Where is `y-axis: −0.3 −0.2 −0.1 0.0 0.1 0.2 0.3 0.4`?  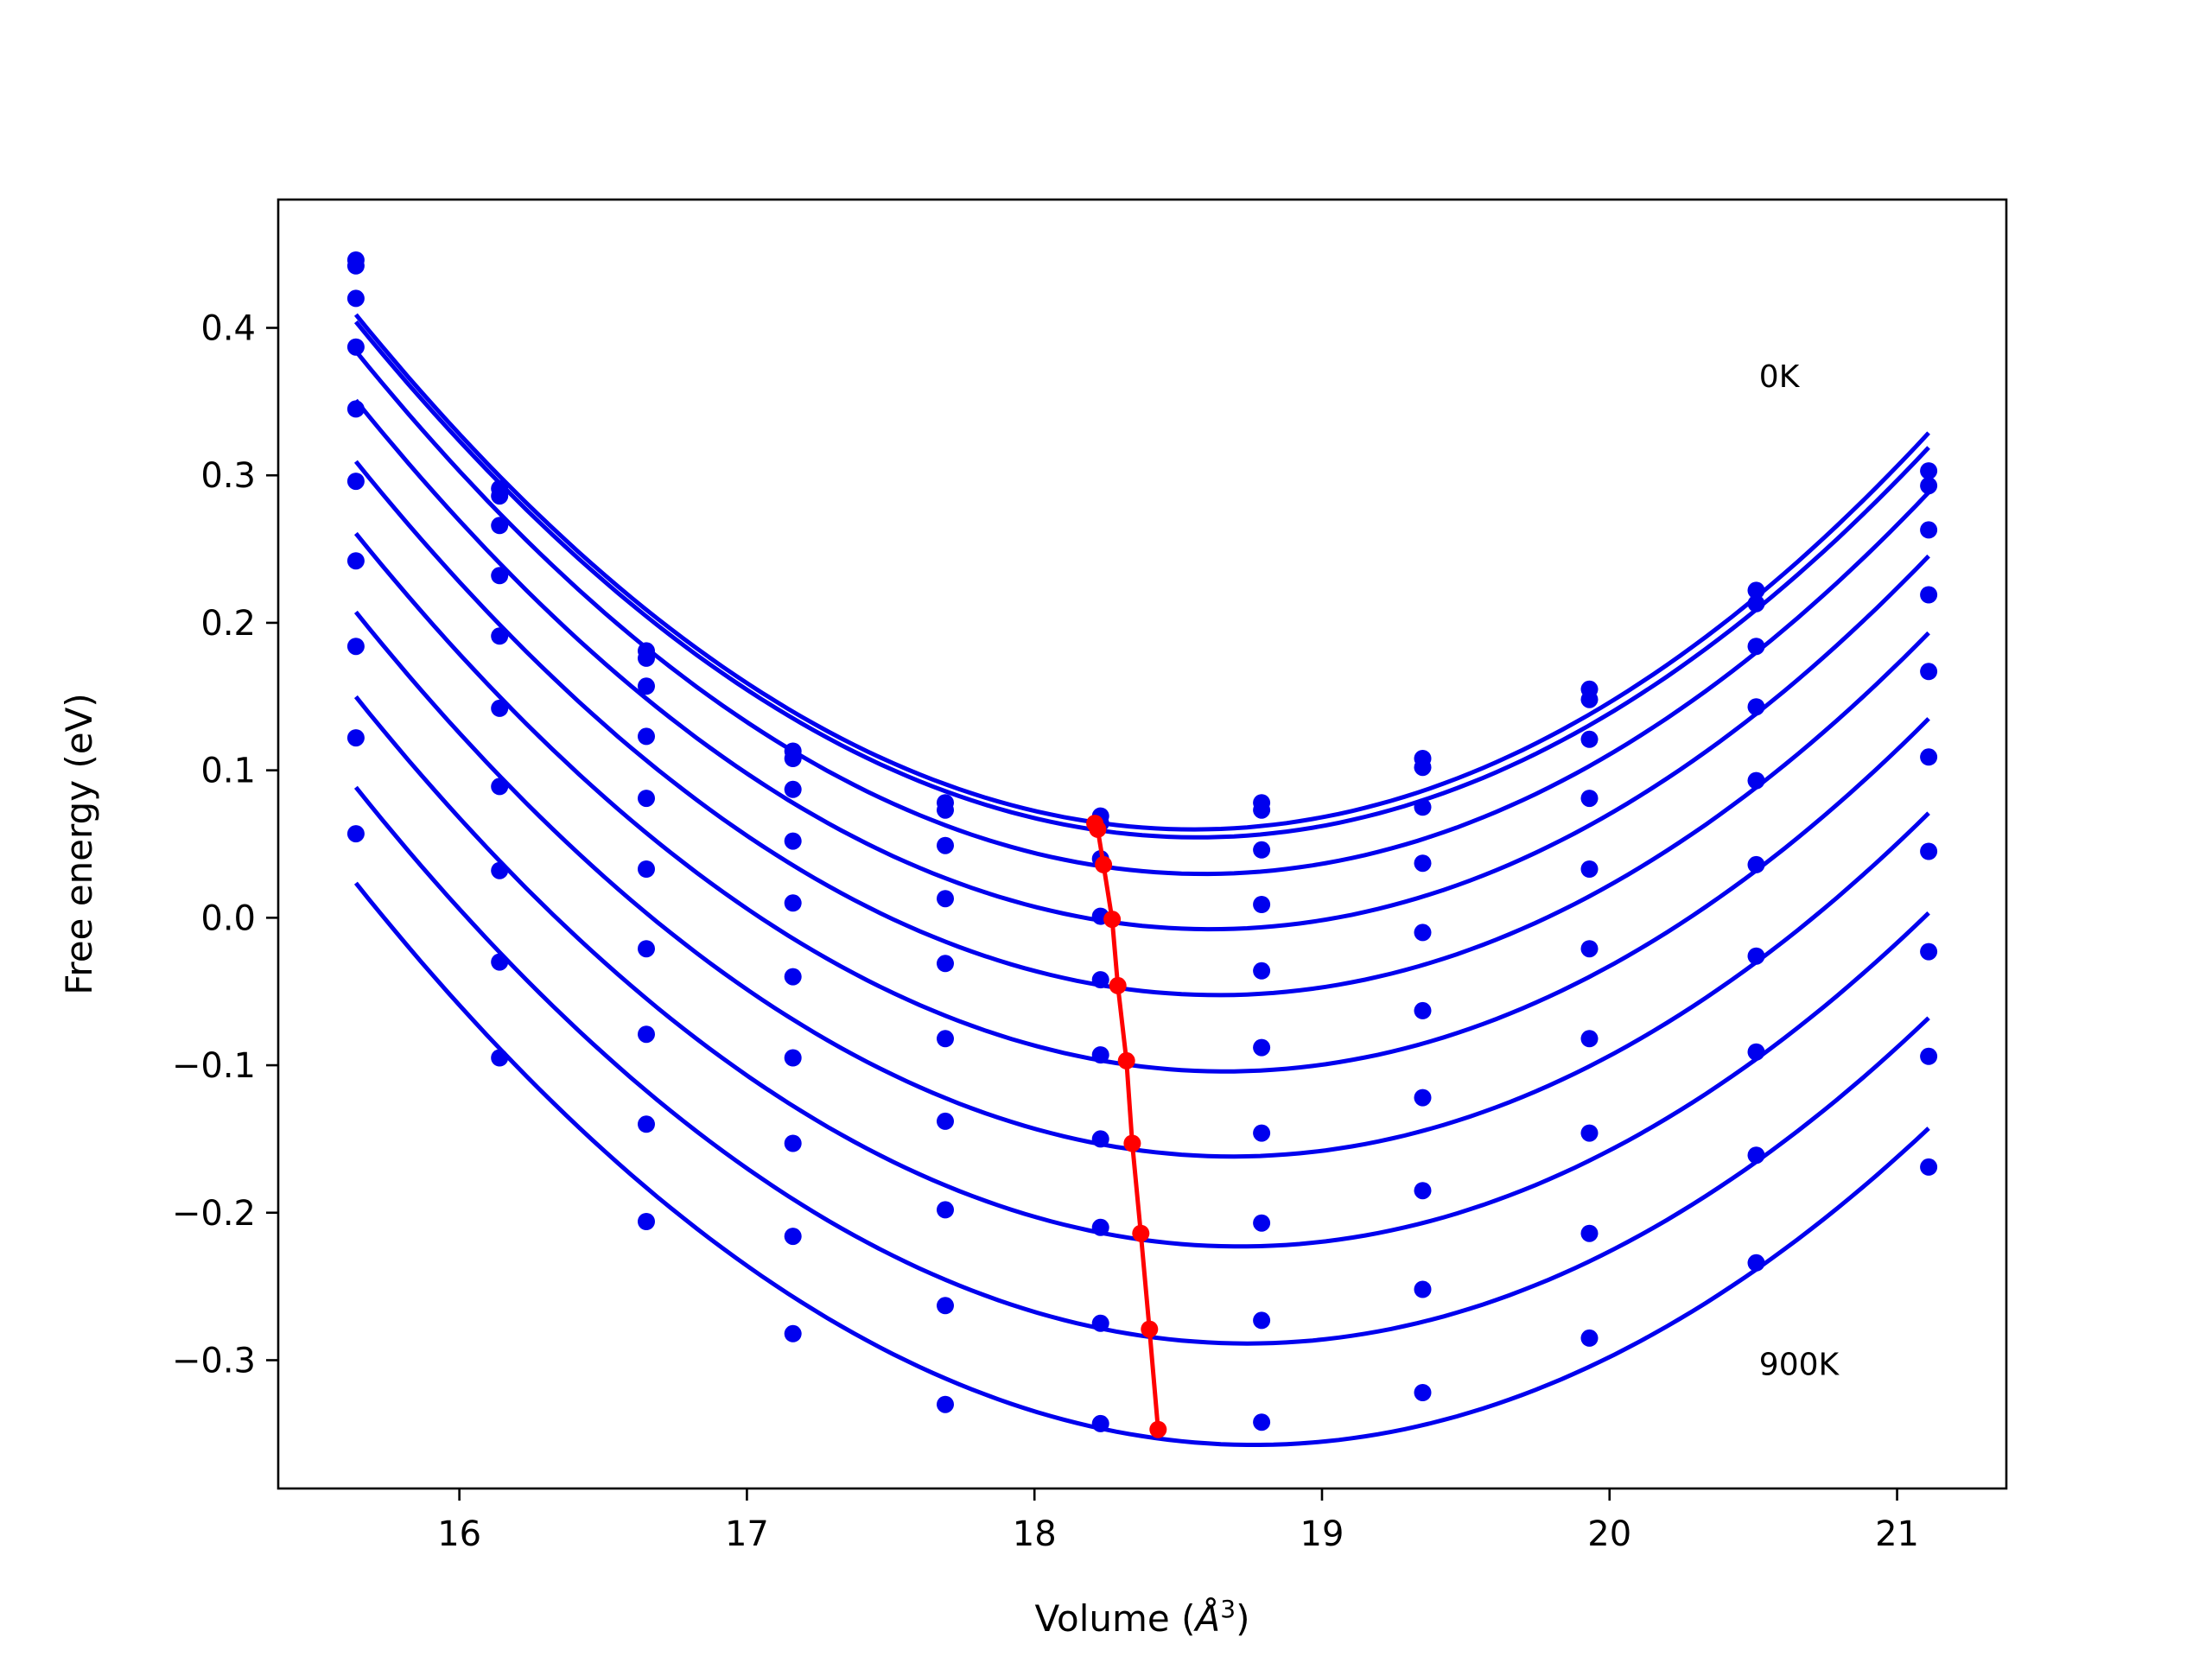
y-axis: −0.3 −0.2 −0.1 0.0 0.1 0.2 0.3 0.4 is located at coordinates (225, 845).